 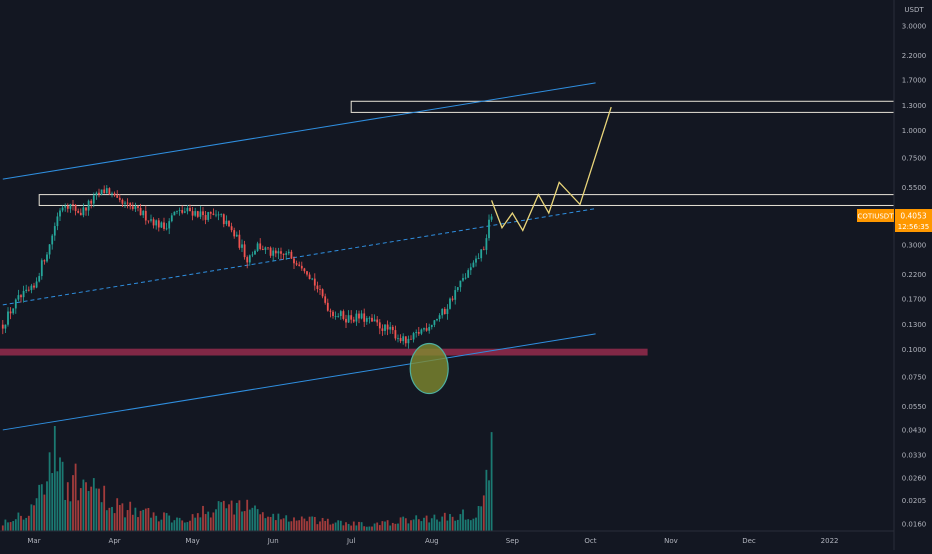 I want to click on y-tick-label: 1.7000, so click(x=914, y=81).